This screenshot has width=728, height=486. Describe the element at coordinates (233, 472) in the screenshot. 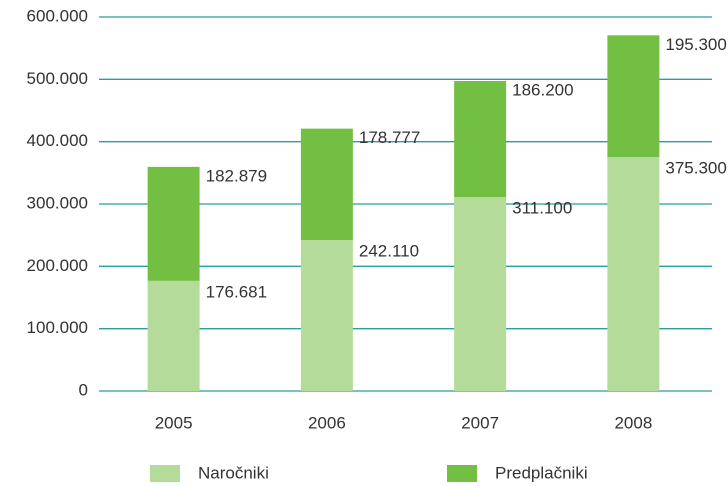

I see `legend-label: Naročniki` at that location.